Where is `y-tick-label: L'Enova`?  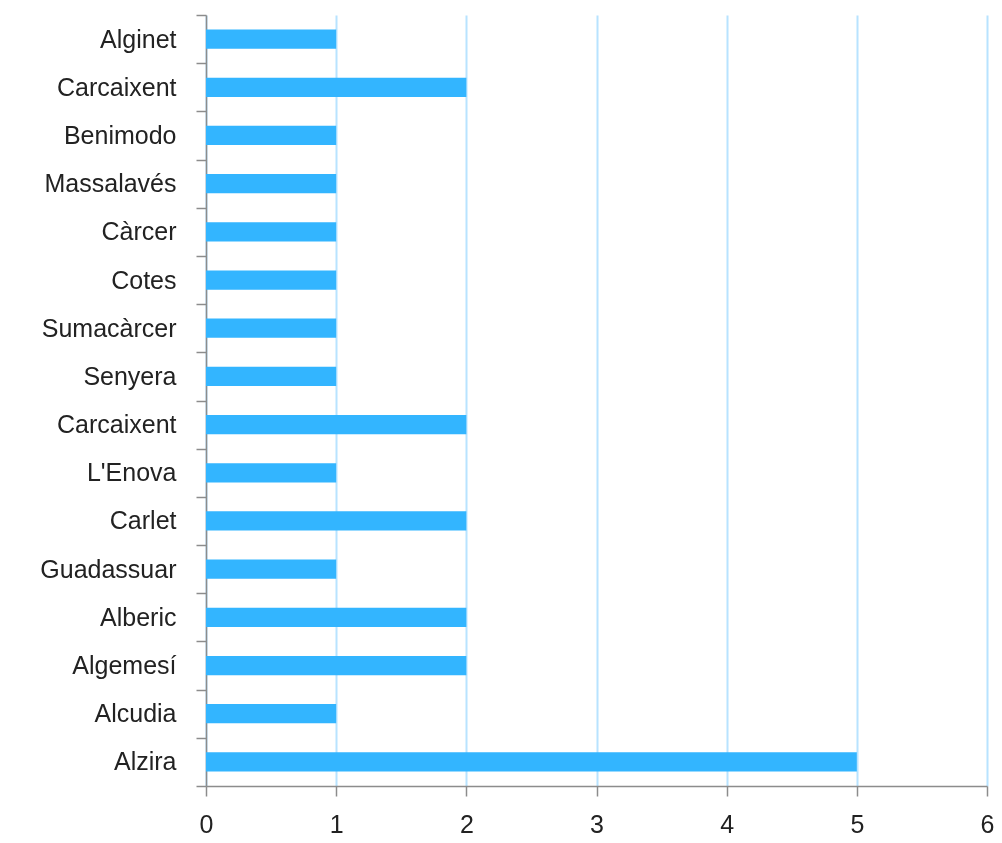 y-tick-label: L'Enova is located at coordinates (131, 472).